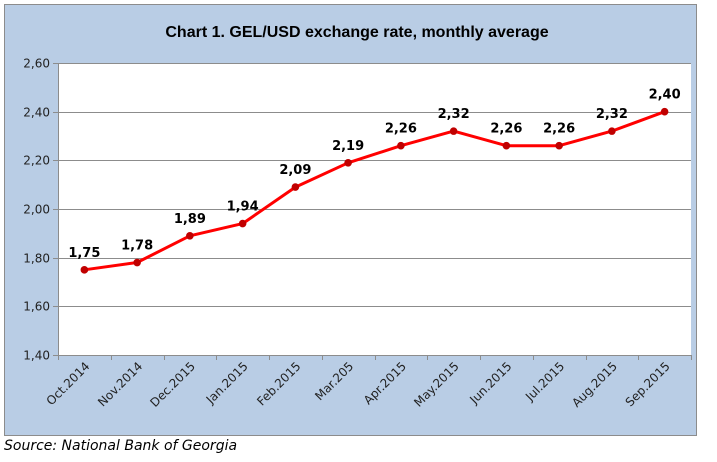  Describe the element at coordinates (295, 170) in the screenshot. I see `data-label: 2,09` at that location.